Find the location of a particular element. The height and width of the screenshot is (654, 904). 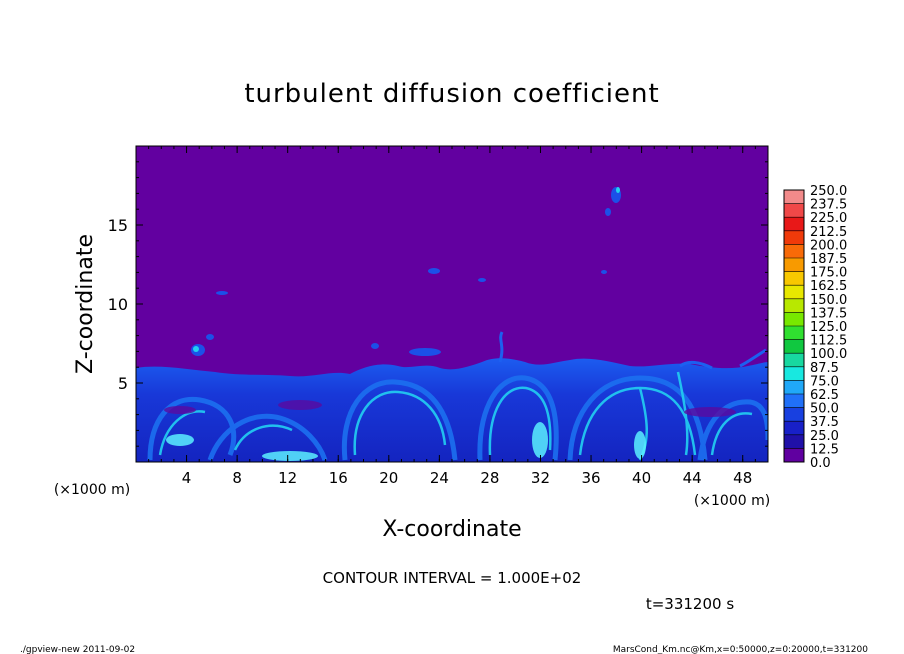

x-tick-label: 8 is located at coordinates (237, 478).